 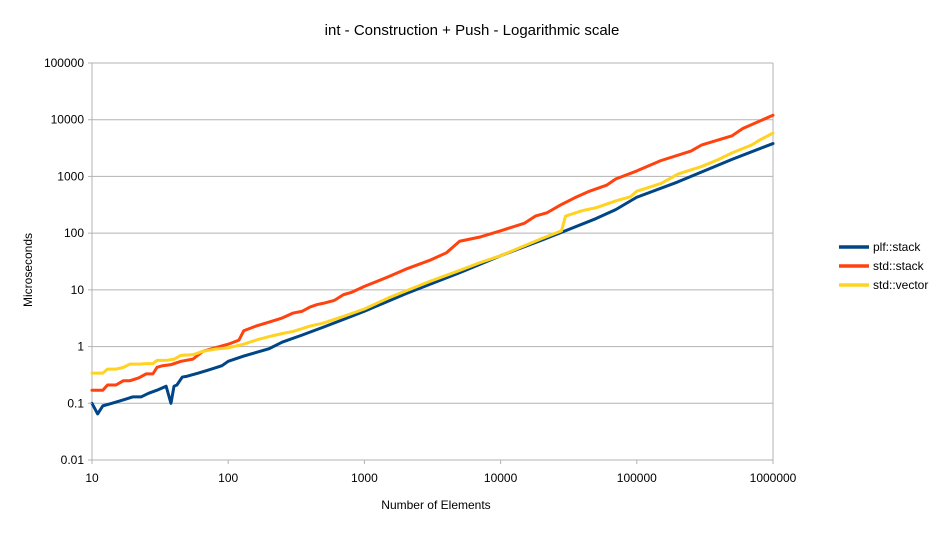 What do you see at coordinates (773, 478) in the screenshot?
I see `x-tick-label: 1000000` at bounding box center [773, 478].